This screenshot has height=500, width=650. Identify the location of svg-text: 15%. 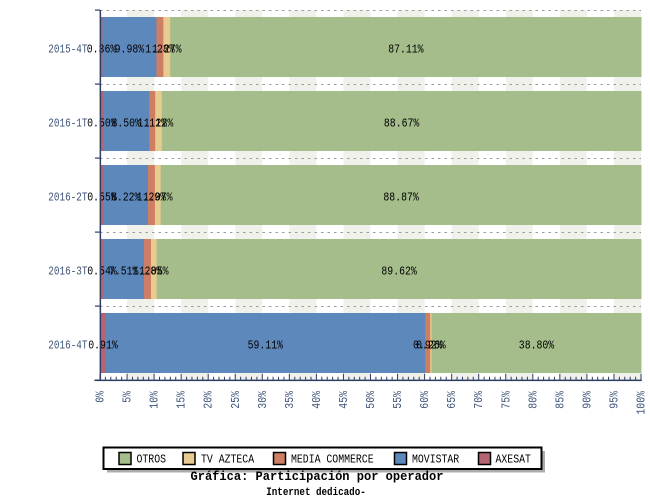
(182, 399).